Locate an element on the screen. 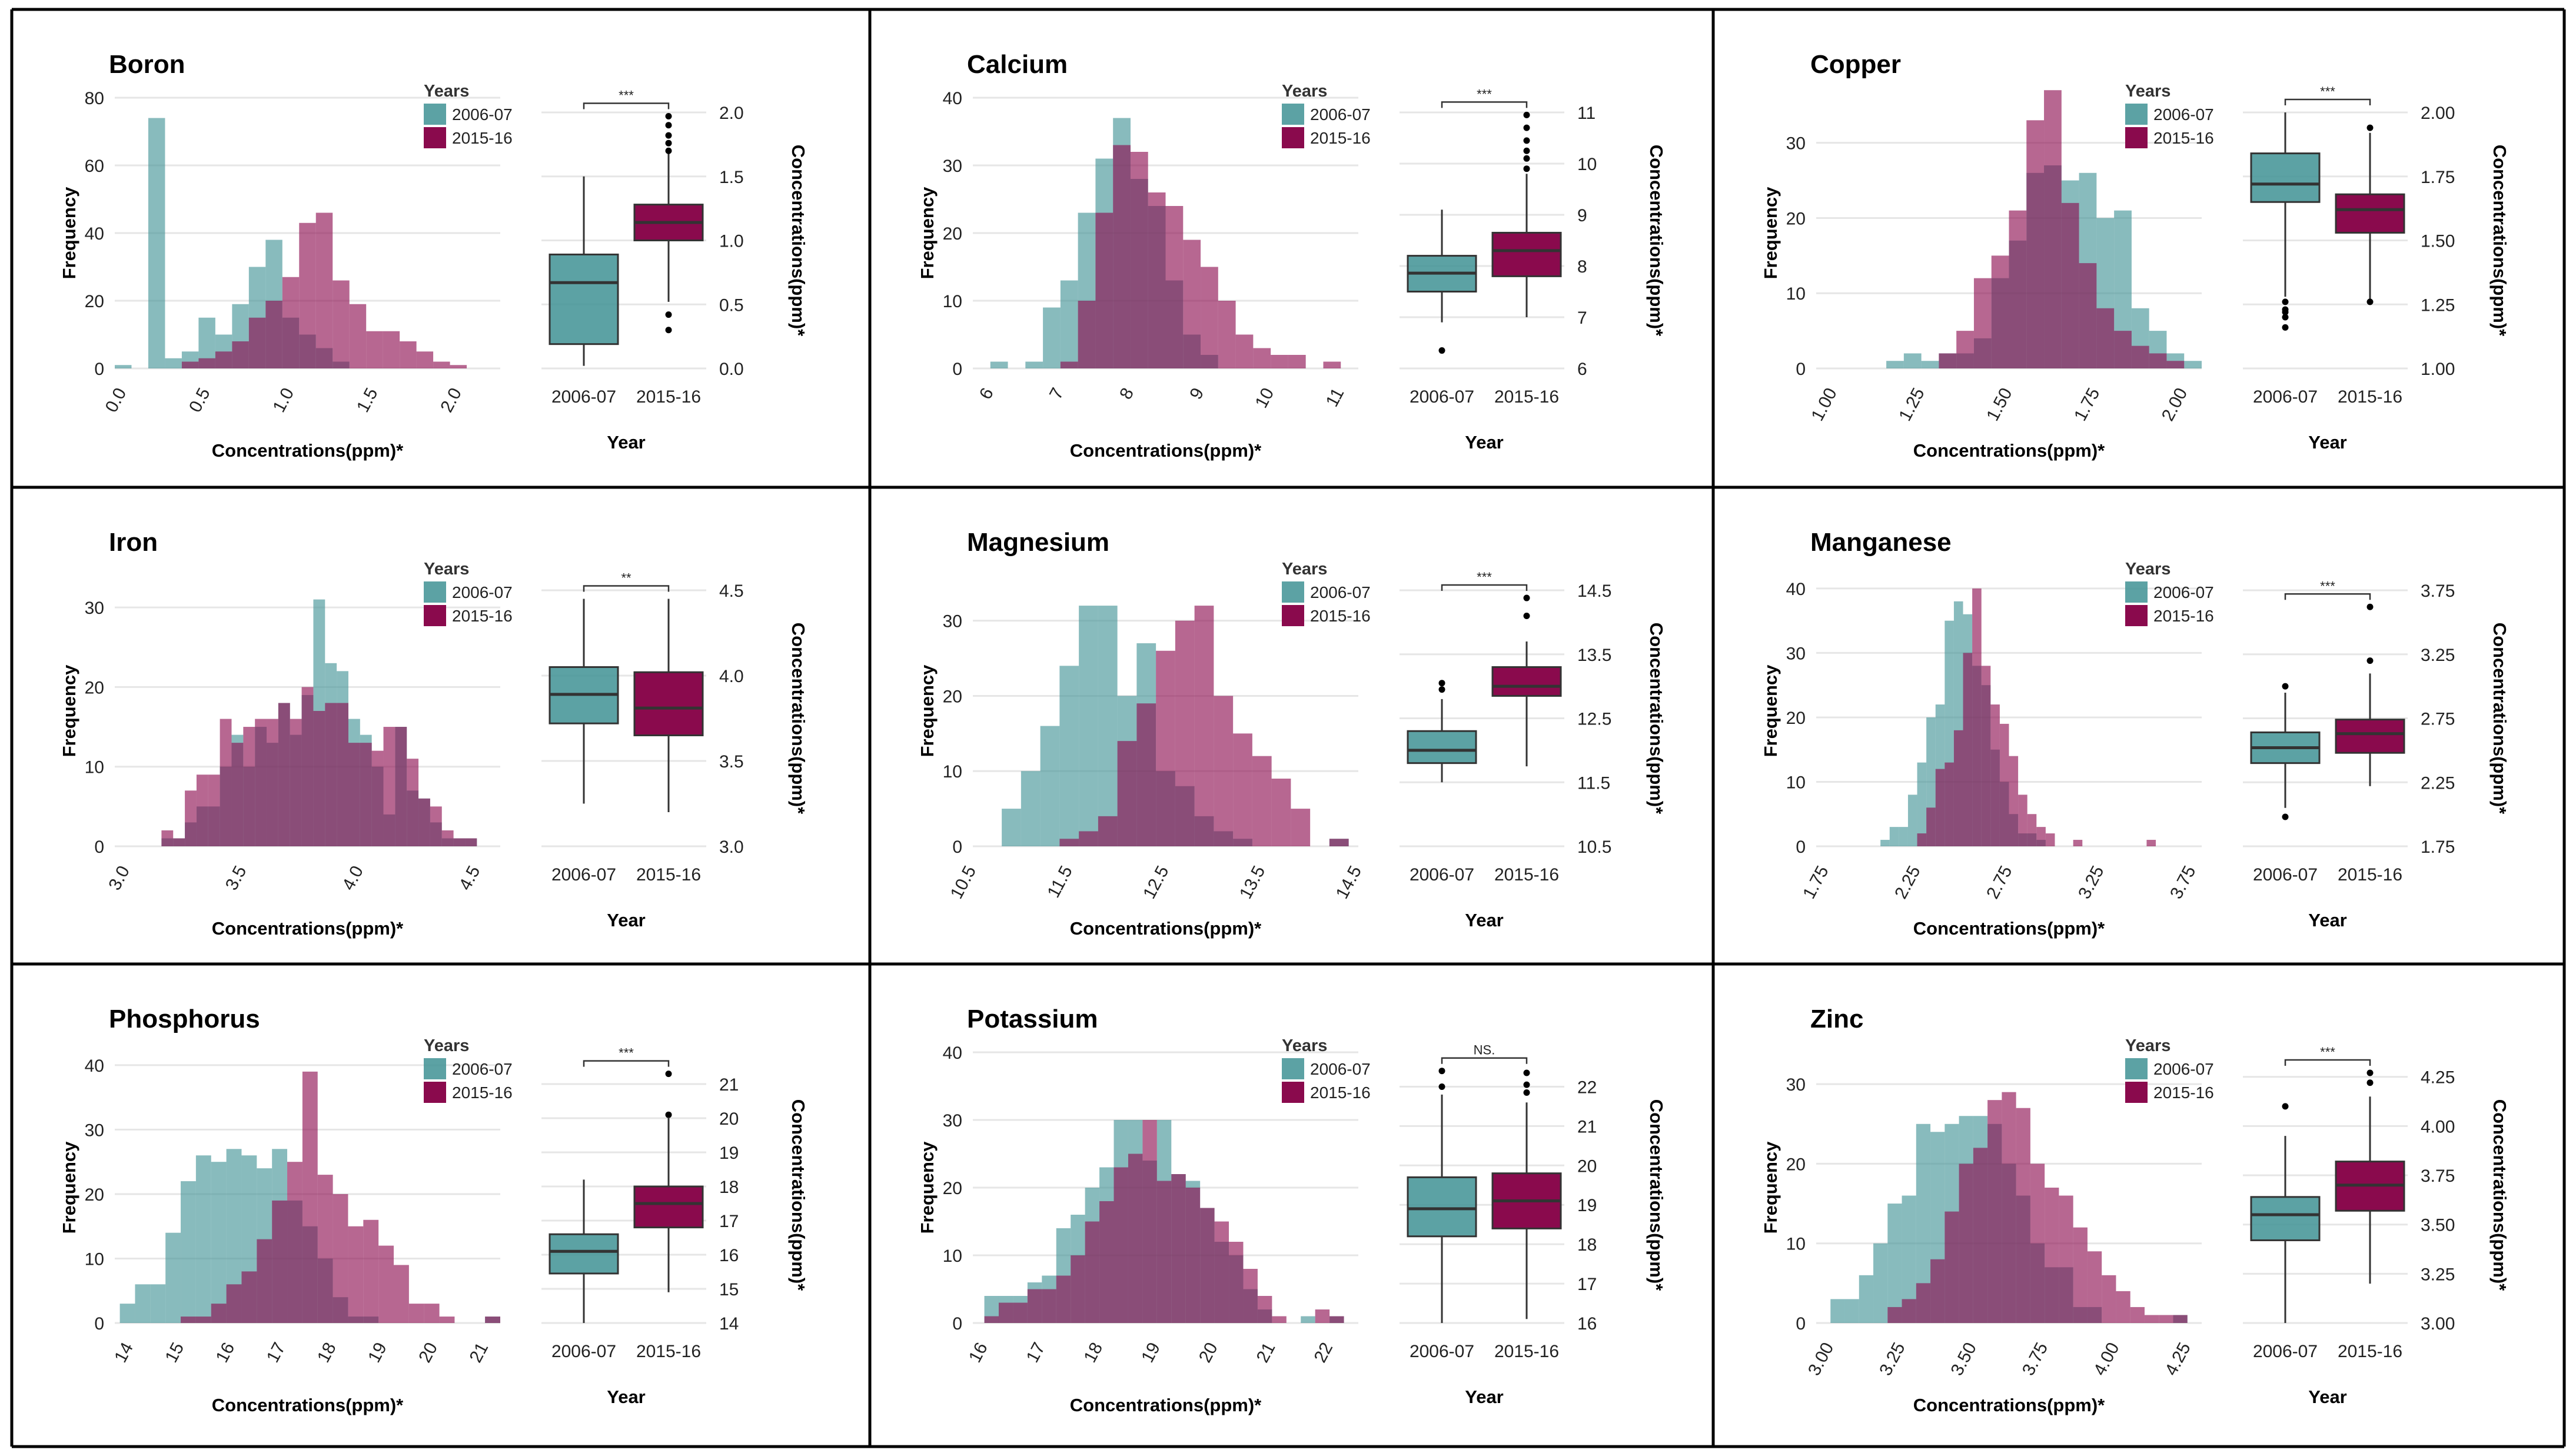 The height and width of the screenshot is (1456, 2576). box-ytick-label: 9 is located at coordinates (1582, 215).